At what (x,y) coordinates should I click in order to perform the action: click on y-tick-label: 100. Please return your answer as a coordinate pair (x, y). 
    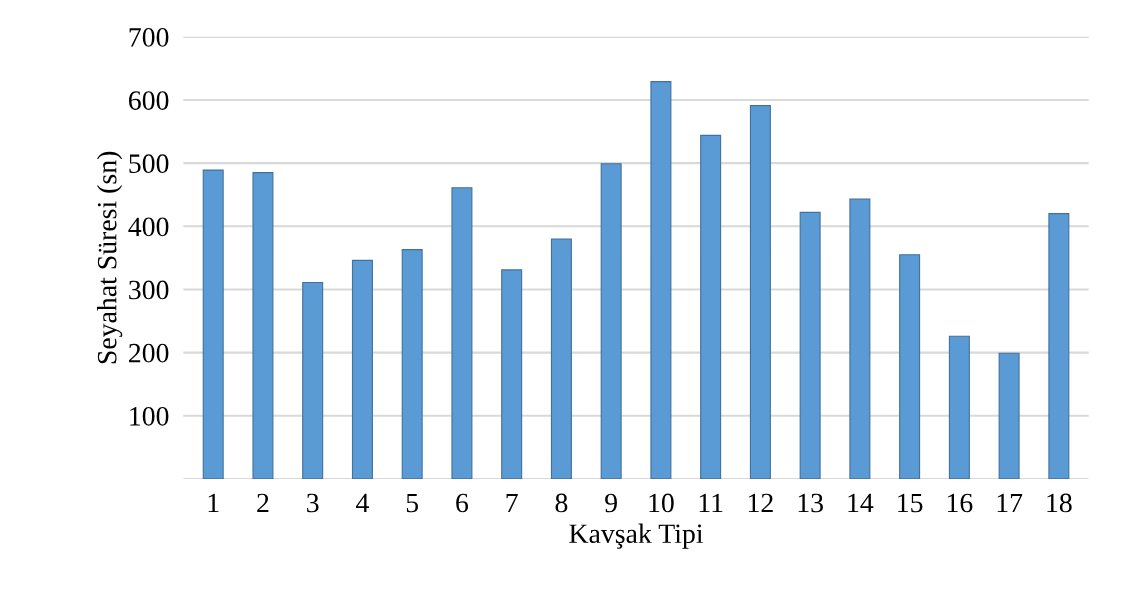
    Looking at the image, I should click on (149, 416).